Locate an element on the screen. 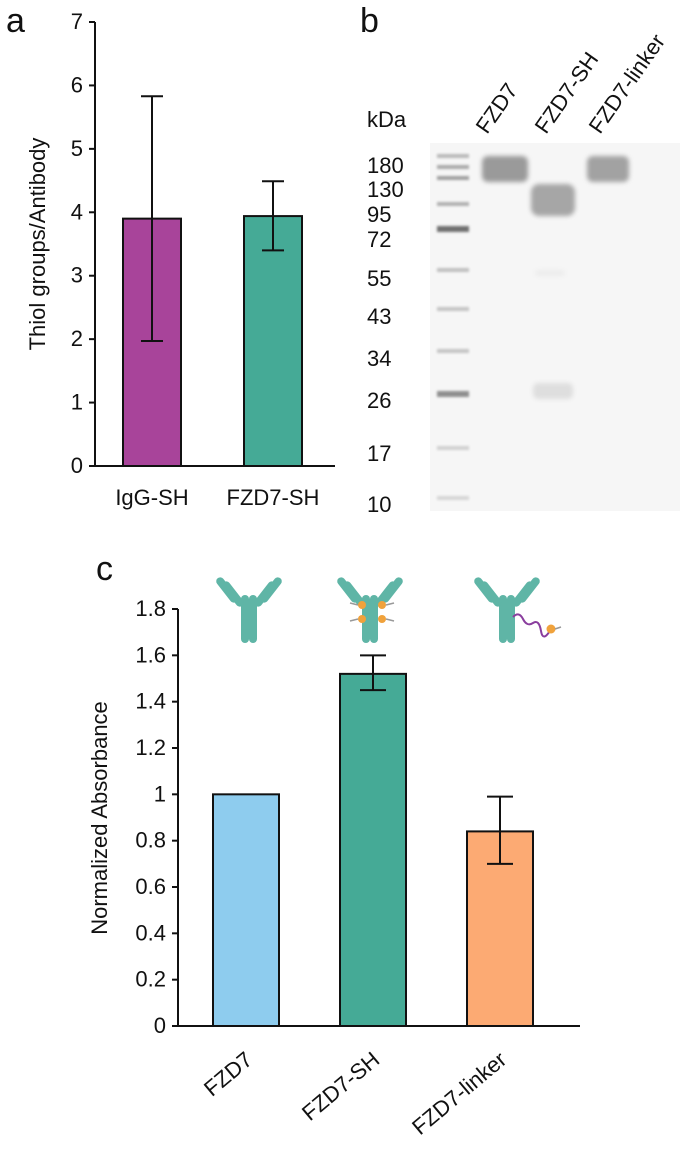 The image size is (680, 1161). antibody-icon-fzd7-linker is located at coordinates (518, 610).